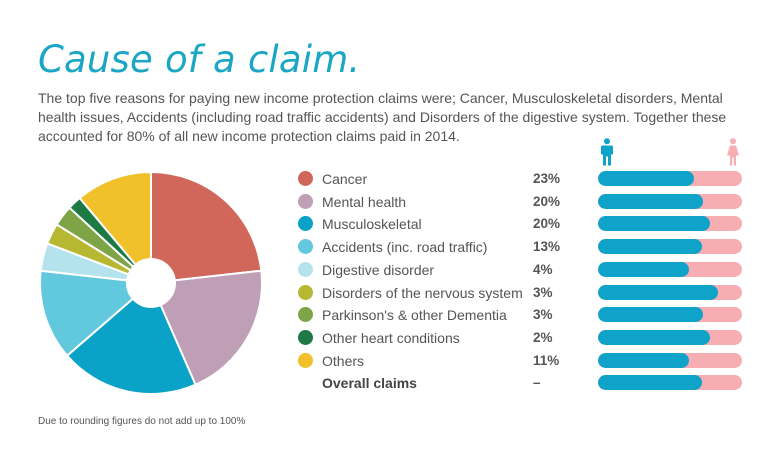 This screenshot has width=780, height=467. Describe the element at coordinates (422, 292) in the screenshot. I see `legend-label: Disorders of the nervous system` at that location.